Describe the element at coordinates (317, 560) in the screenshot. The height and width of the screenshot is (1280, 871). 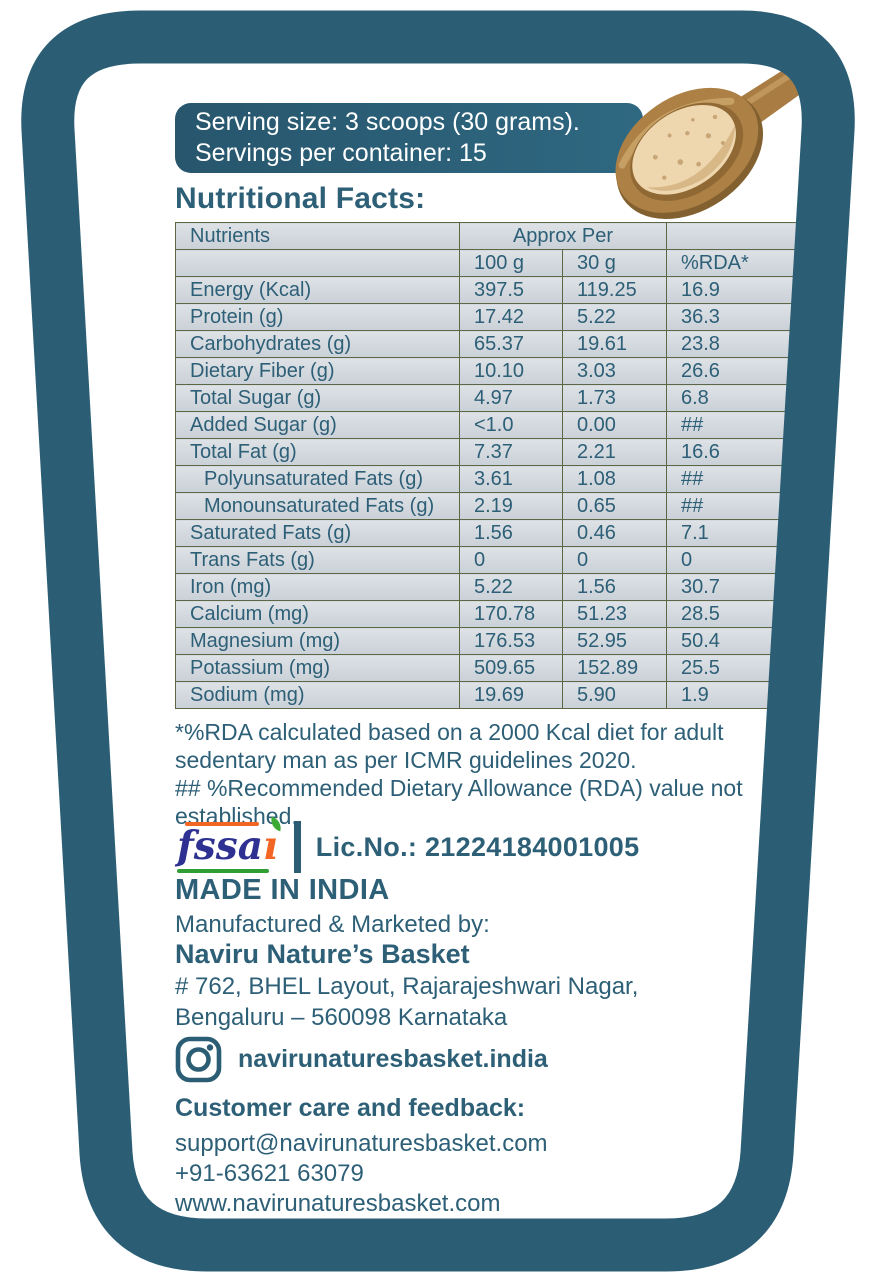
I see `nutrient-name: Trans Fats (g)` at that location.